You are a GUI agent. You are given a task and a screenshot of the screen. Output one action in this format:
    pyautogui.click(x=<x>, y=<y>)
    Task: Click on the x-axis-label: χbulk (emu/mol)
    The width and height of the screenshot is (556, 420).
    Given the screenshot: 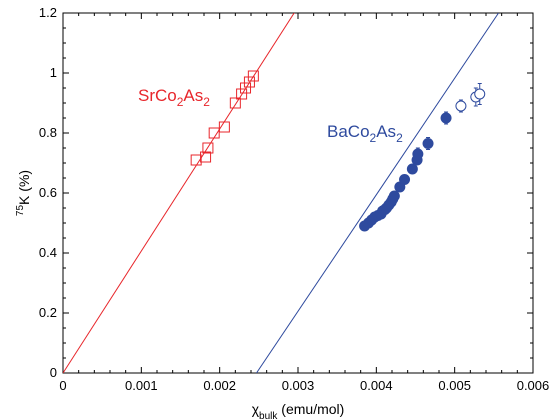 What is the action you would take?
    pyautogui.click(x=298, y=410)
    